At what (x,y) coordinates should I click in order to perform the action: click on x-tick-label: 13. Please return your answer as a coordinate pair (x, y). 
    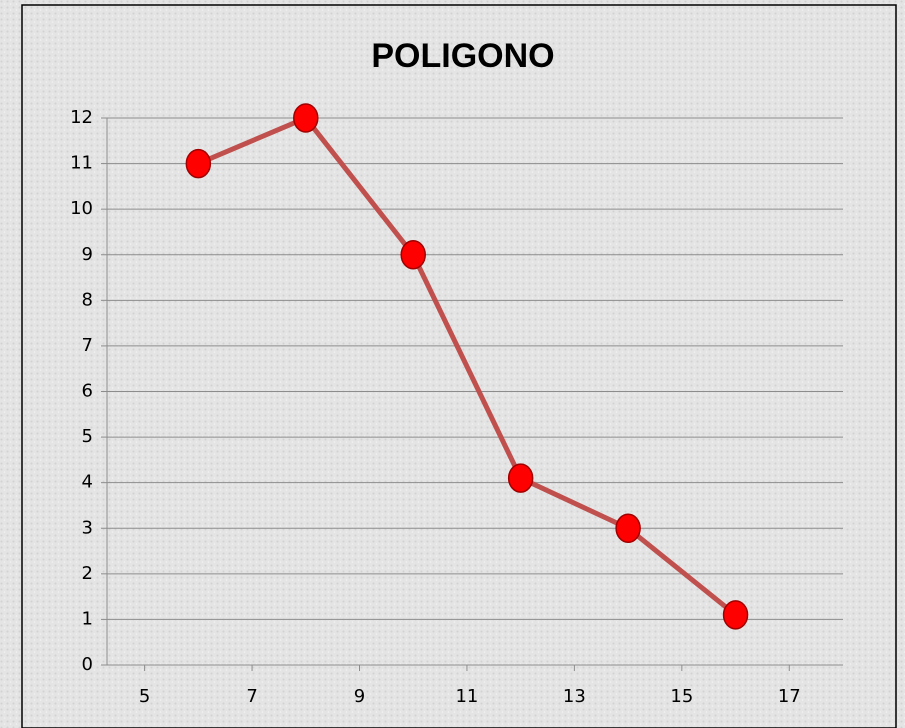
    Looking at the image, I should click on (574, 696).